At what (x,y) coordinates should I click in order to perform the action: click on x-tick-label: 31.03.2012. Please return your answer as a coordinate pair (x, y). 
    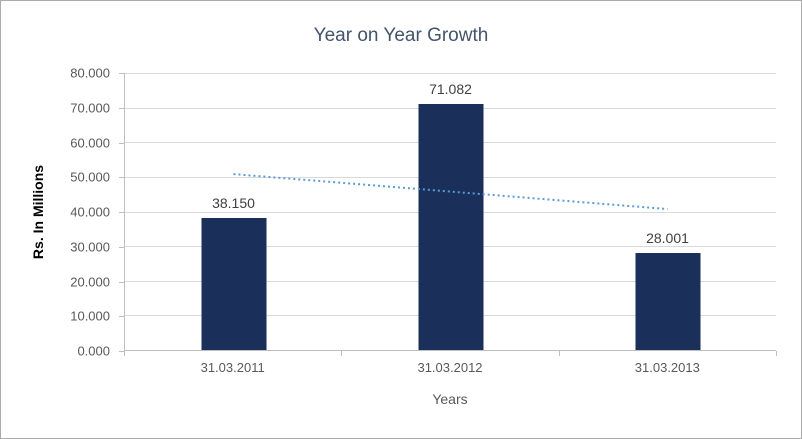
    Looking at the image, I should click on (450, 367).